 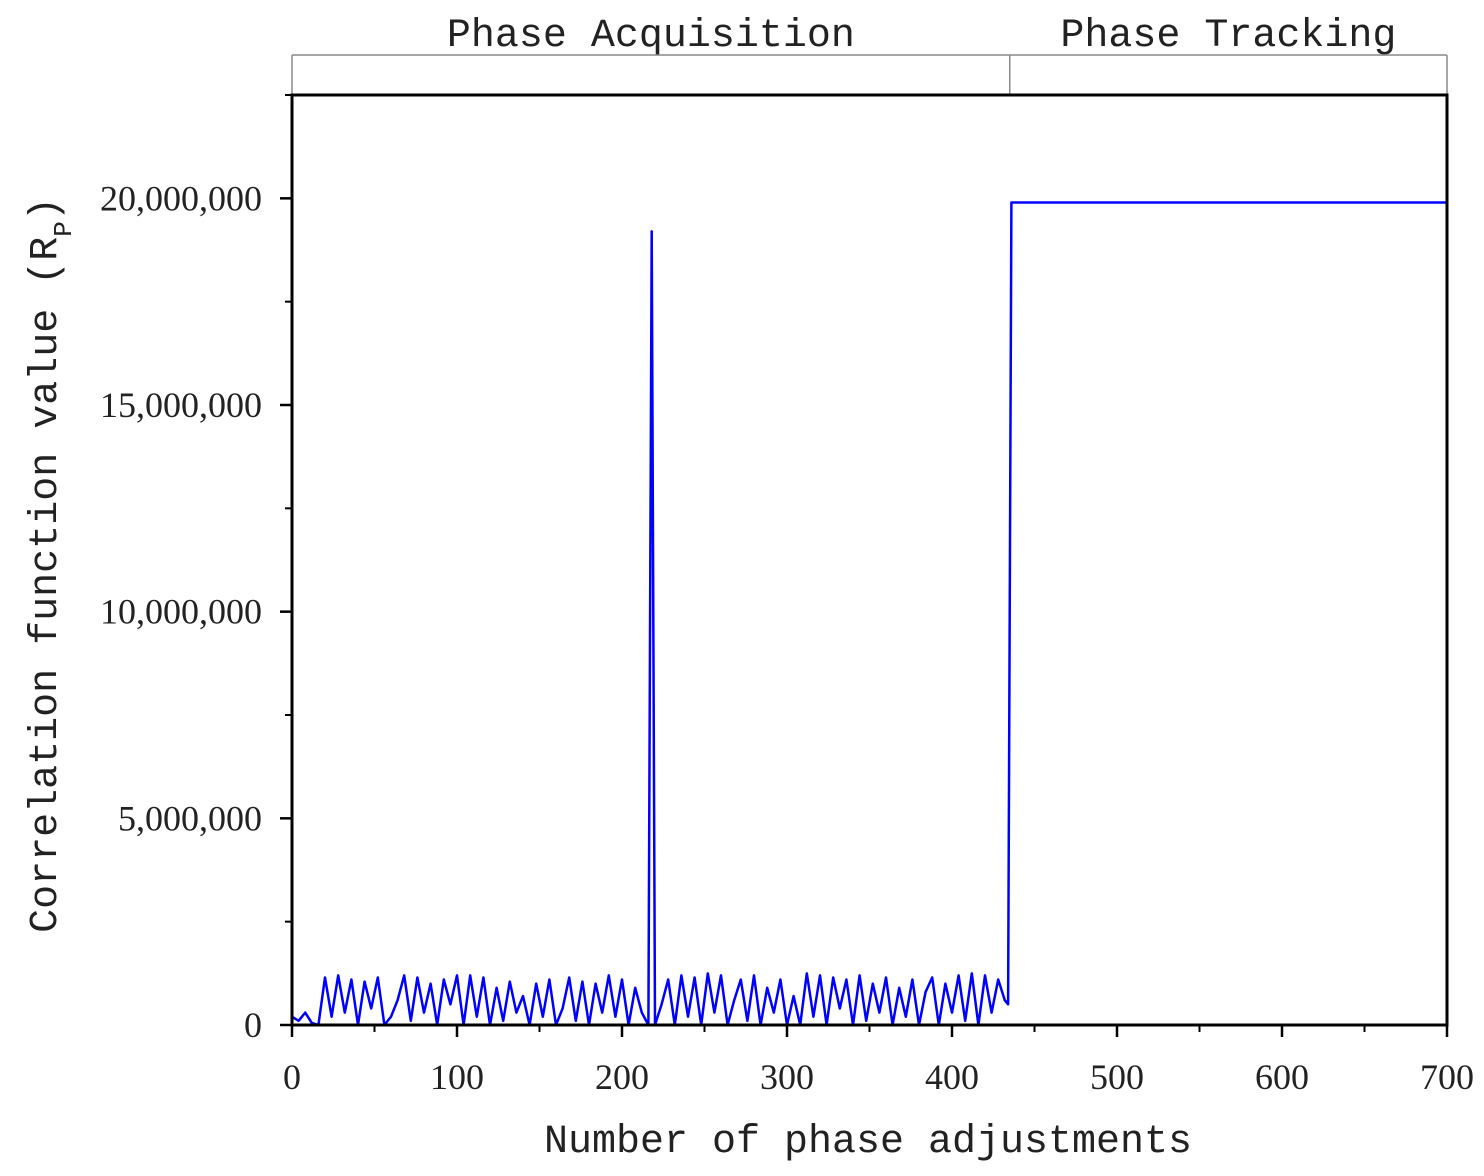 What do you see at coordinates (253, 1025) in the screenshot?
I see `y-tick-label: 0` at bounding box center [253, 1025].